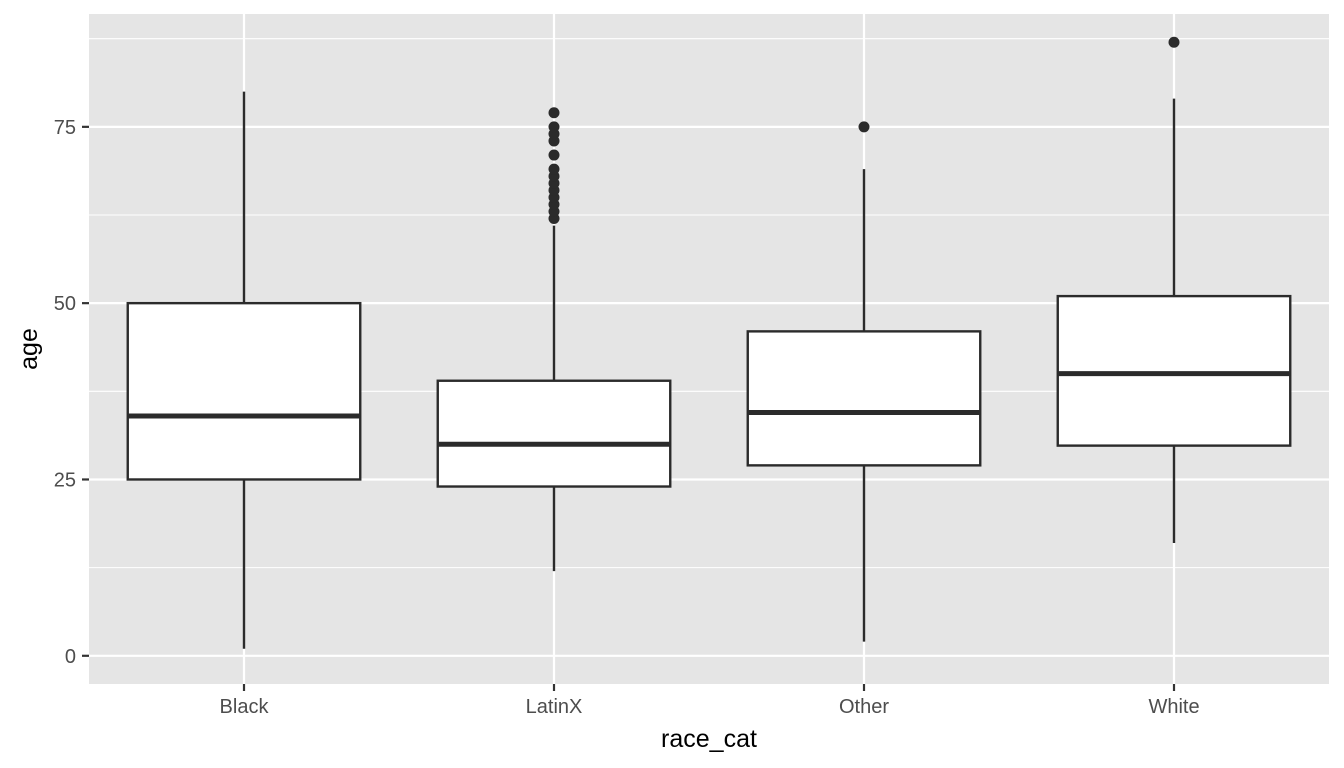 The image size is (1344, 768). I want to click on y-tick-label: 0, so click(70, 657).